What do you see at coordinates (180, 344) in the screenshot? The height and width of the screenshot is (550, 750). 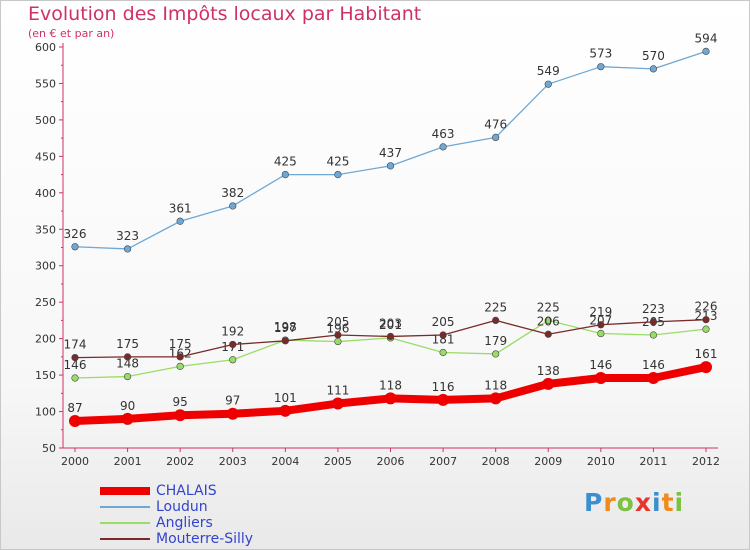 I see `data-label: 175` at bounding box center [180, 344].